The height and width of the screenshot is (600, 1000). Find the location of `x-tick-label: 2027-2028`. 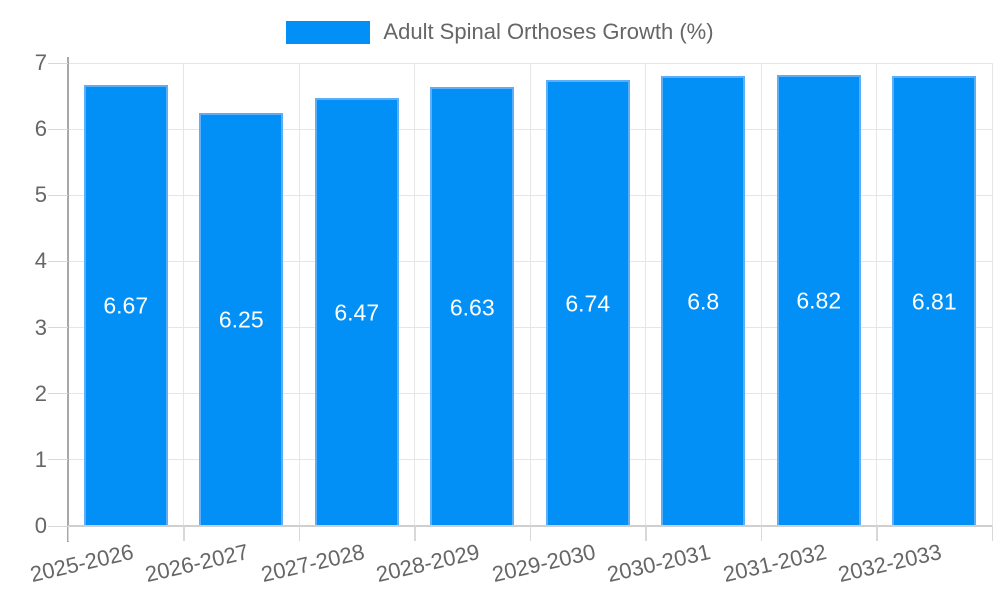

x-tick-label: 2027-2028 is located at coordinates (312, 563).